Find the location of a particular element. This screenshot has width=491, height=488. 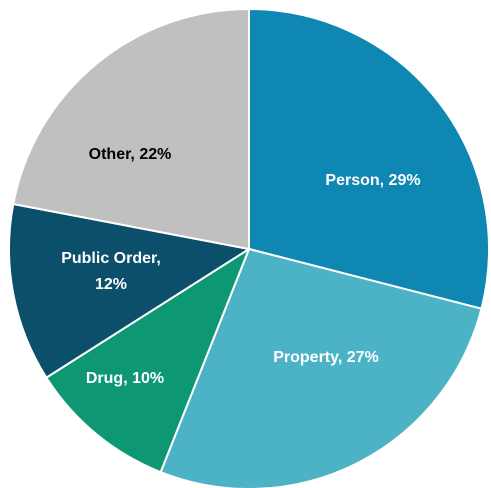

slice-label-drug: Drug, 10% is located at coordinates (125, 378).